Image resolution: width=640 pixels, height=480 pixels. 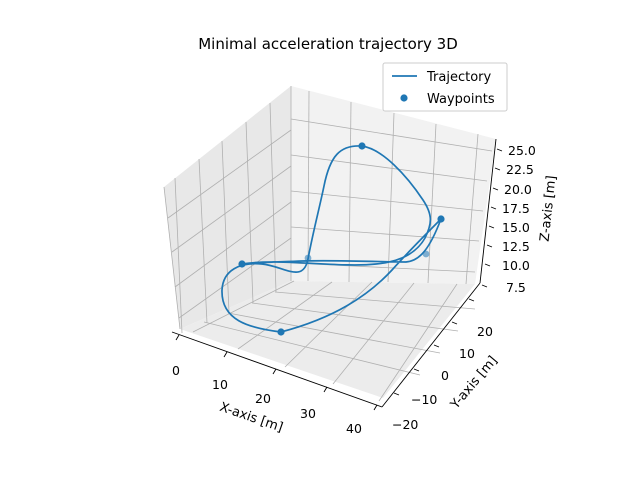 What do you see at coordinates (516, 246) in the screenshot?
I see `z-tick-label: 12.5` at bounding box center [516, 246].